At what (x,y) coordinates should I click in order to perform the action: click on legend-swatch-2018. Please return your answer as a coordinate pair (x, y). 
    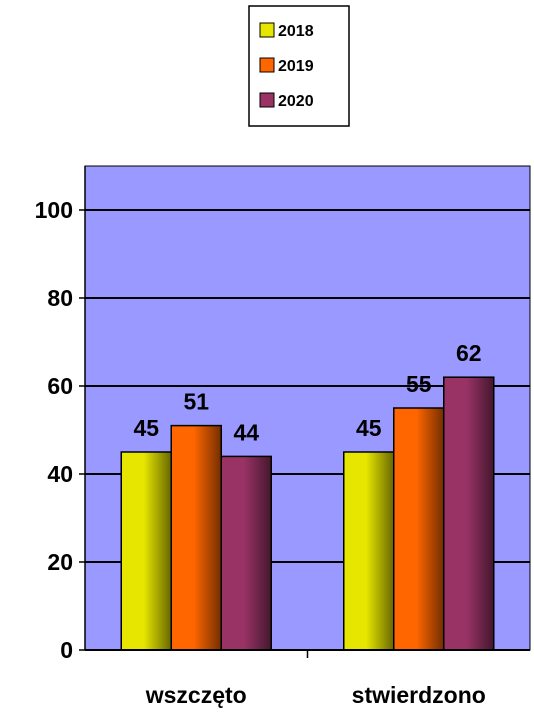
    Looking at the image, I should click on (267, 30).